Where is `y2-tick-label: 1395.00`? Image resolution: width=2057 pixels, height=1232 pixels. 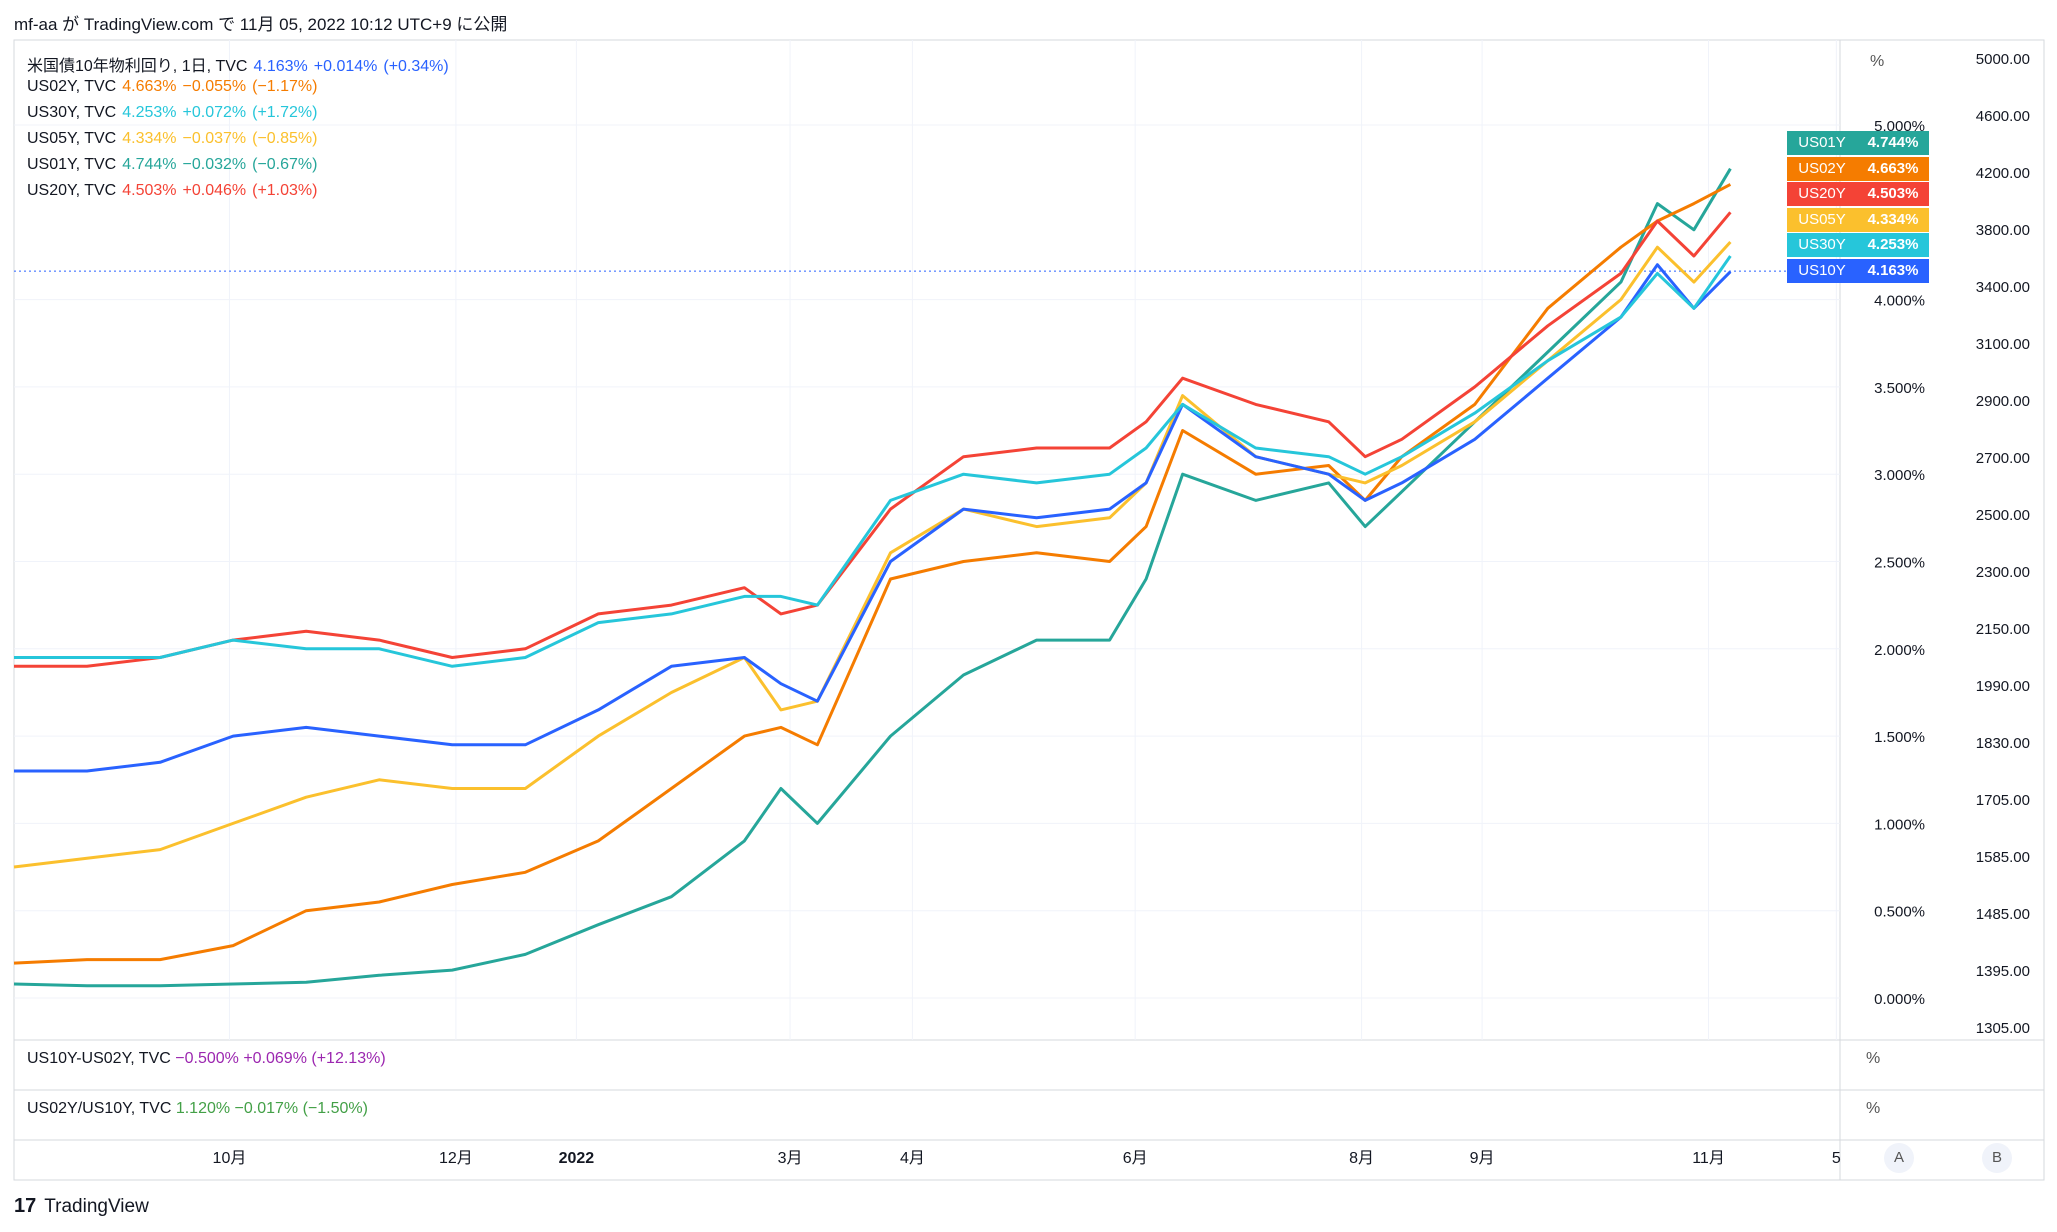
y2-tick-label: 1395.00 is located at coordinates (2003, 971).